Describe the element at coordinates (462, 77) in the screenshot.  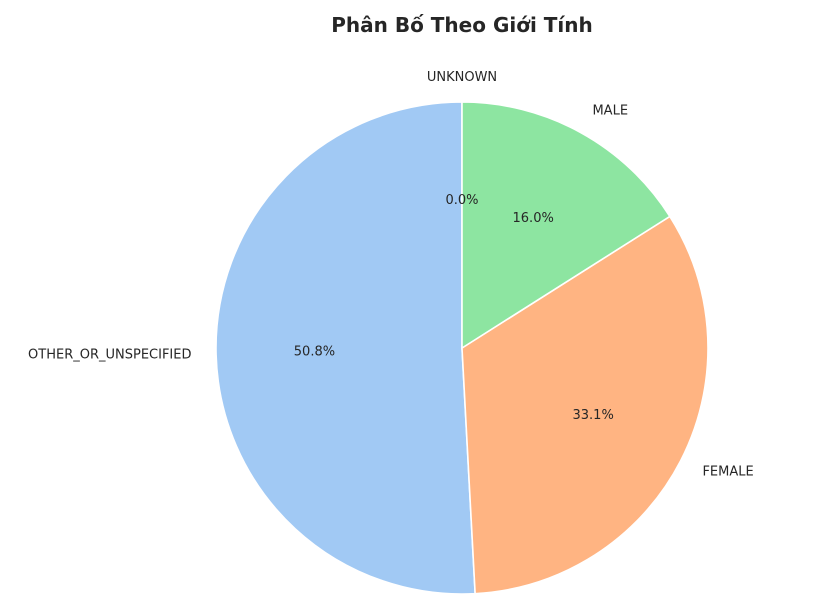
I see `slice-label-unknown: UNKNOWN` at that location.